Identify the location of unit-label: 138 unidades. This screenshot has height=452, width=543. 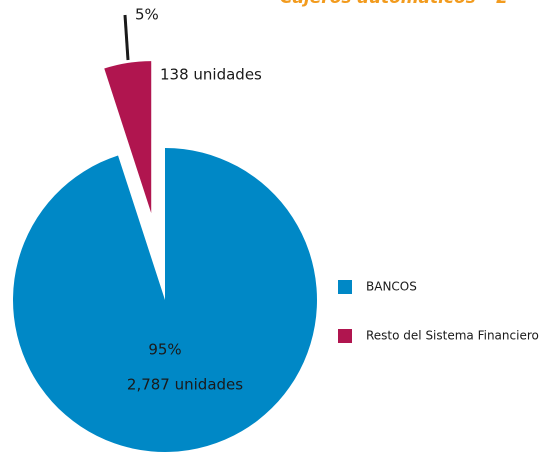
(211, 75).